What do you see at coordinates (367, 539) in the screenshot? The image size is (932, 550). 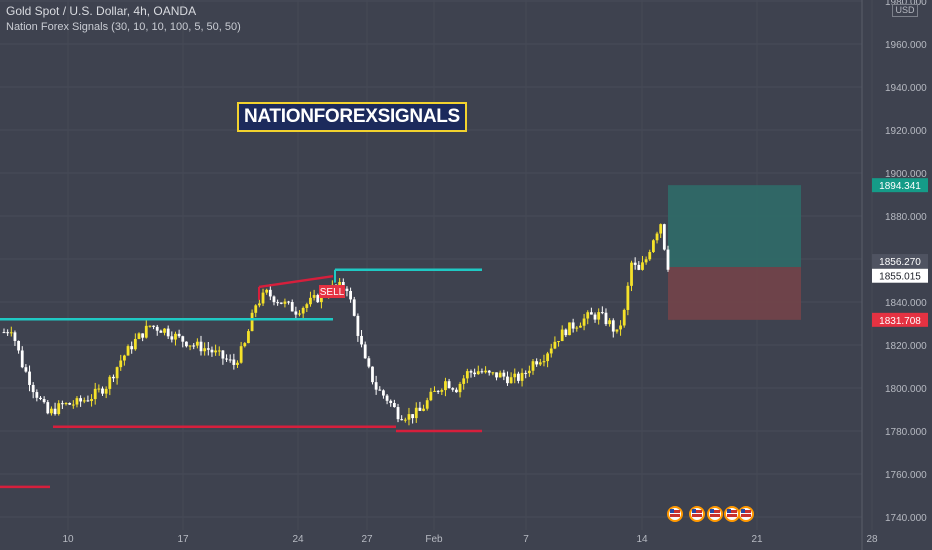 I see `x-tick-label: 27` at bounding box center [367, 539].